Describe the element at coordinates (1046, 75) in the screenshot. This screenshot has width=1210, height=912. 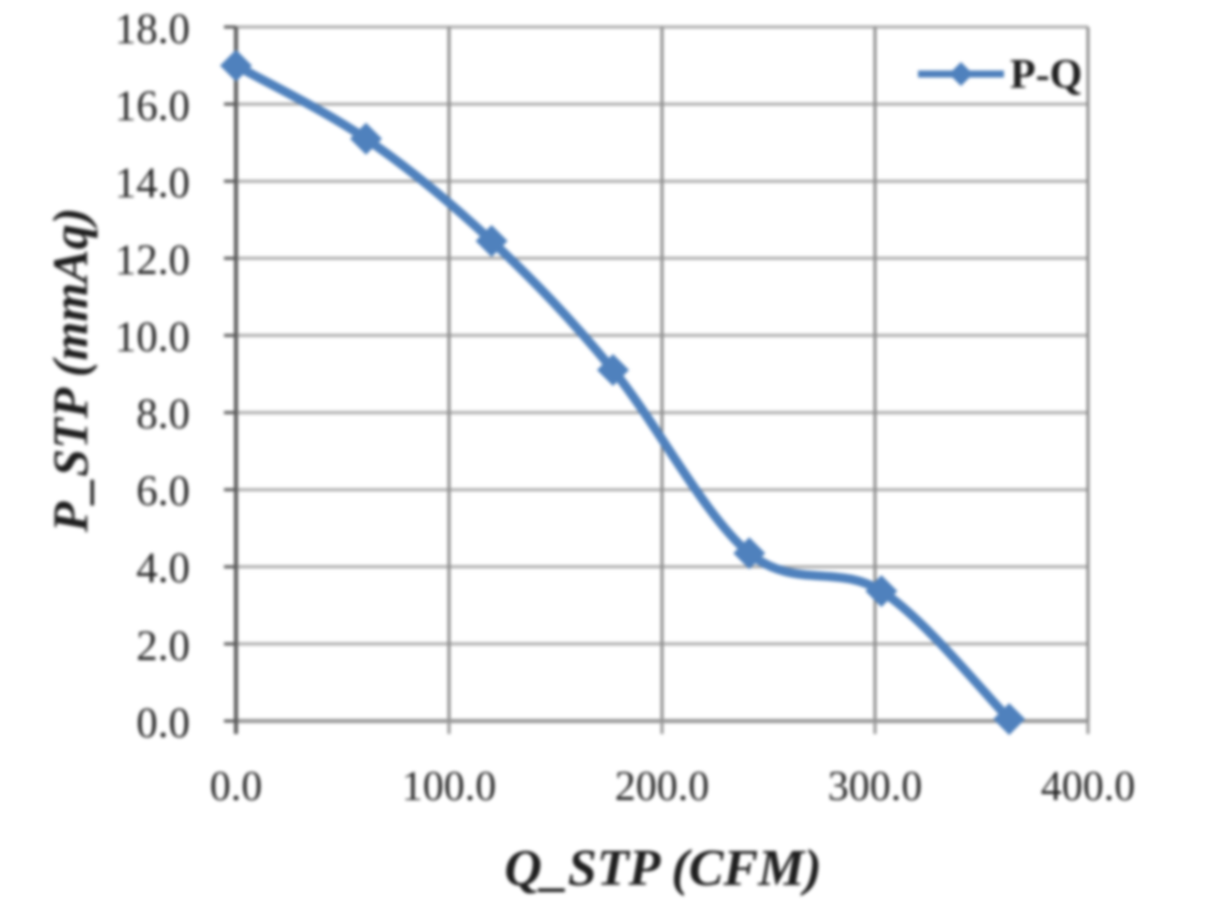
I see `svg-text: P-Q` at that location.